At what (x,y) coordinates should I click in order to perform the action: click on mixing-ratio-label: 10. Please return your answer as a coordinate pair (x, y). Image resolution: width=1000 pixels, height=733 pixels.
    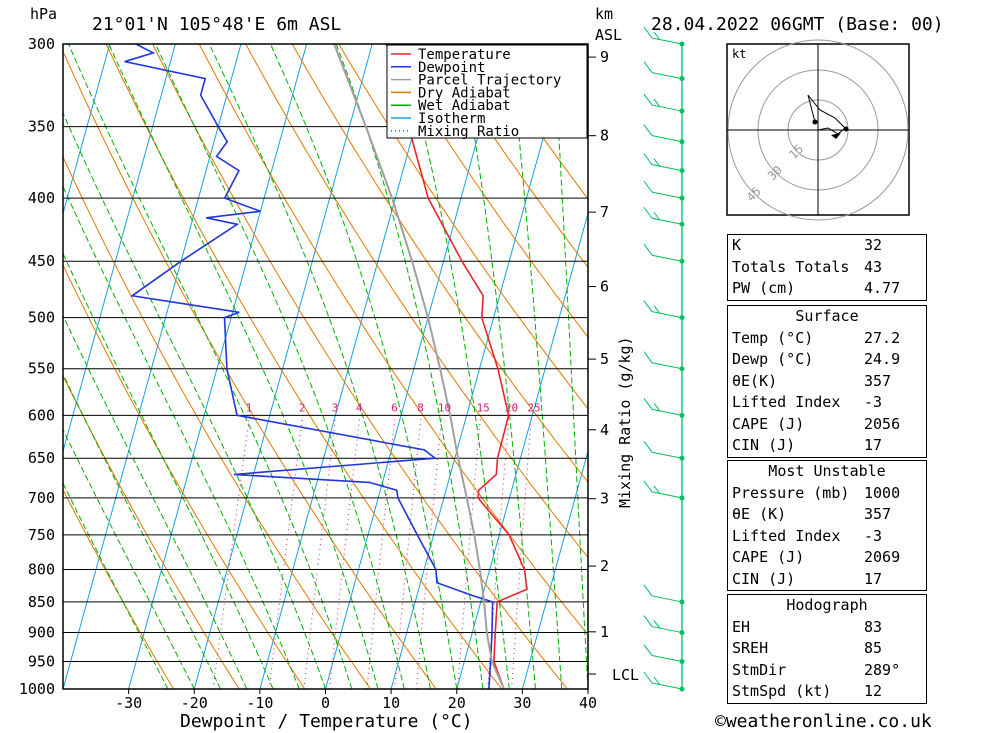
    Looking at the image, I should click on (444, 407).